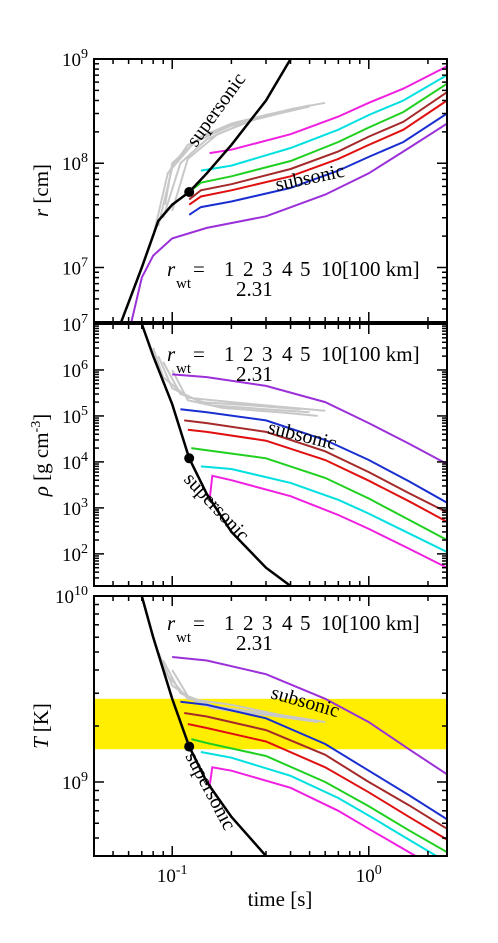 This screenshot has width=498, height=943. I want to click on y-tick-label: 10⁸, so click(75, 163).